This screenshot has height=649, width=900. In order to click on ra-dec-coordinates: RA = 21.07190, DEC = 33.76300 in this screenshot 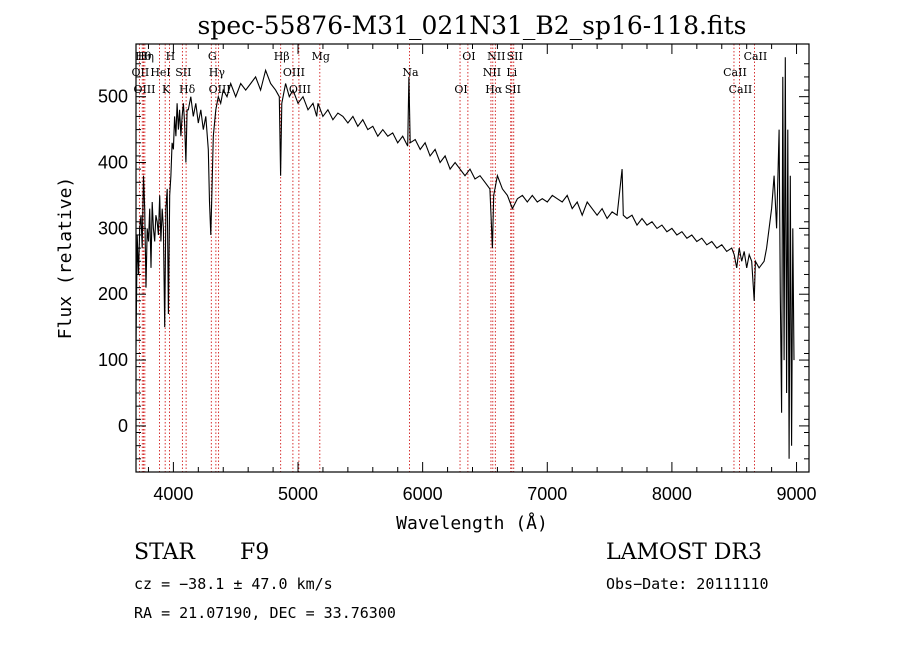, I will do `click(265, 613)`.